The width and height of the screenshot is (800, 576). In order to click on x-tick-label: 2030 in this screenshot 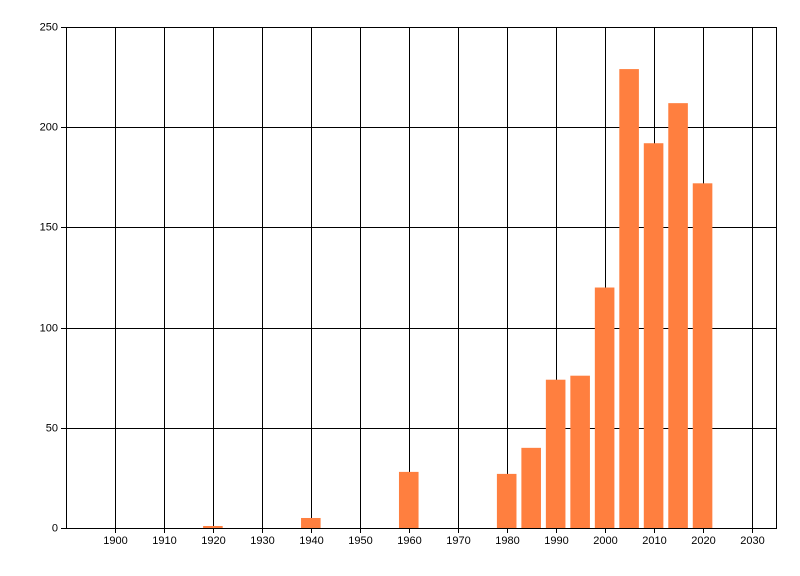, I will do `click(752, 541)`.